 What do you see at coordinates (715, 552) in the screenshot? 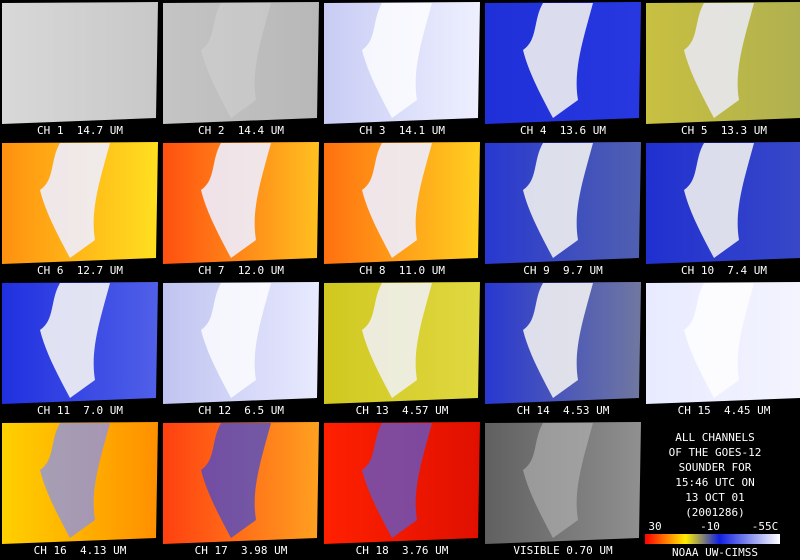
I see `credit: NOAA UW-CIMSS` at bounding box center [715, 552].